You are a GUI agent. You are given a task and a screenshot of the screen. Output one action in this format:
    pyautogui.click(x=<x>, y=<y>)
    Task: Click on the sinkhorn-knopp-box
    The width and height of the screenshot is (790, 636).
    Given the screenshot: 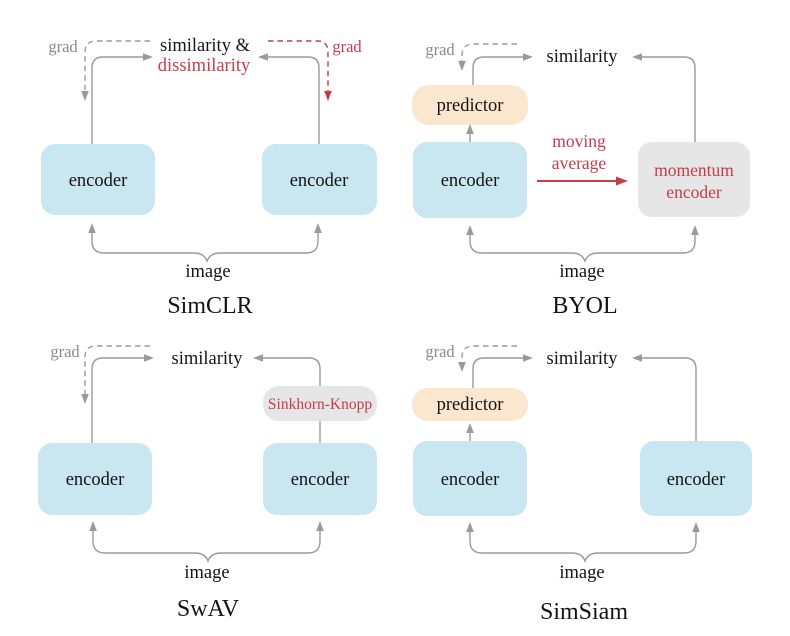 What is the action you would take?
    pyautogui.click(x=320, y=403)
    